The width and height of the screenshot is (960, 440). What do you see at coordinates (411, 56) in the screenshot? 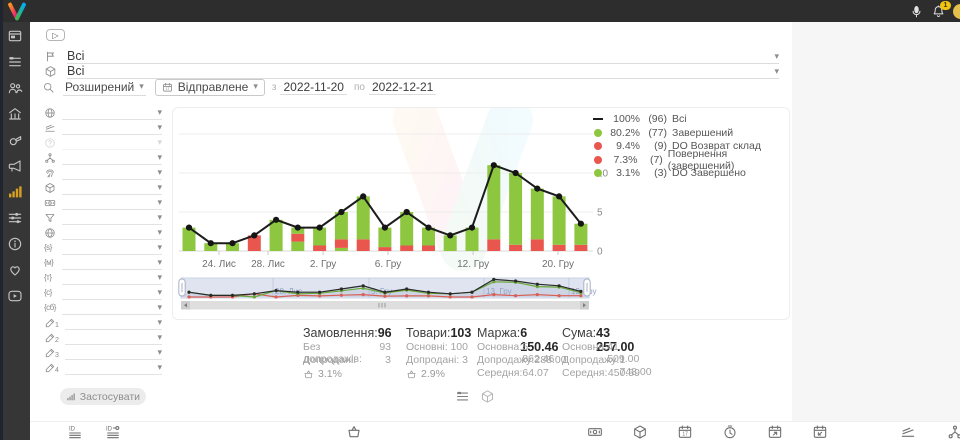
I see `status-filter-dropdown: Всі ▾` at bounding box center [411, 56].